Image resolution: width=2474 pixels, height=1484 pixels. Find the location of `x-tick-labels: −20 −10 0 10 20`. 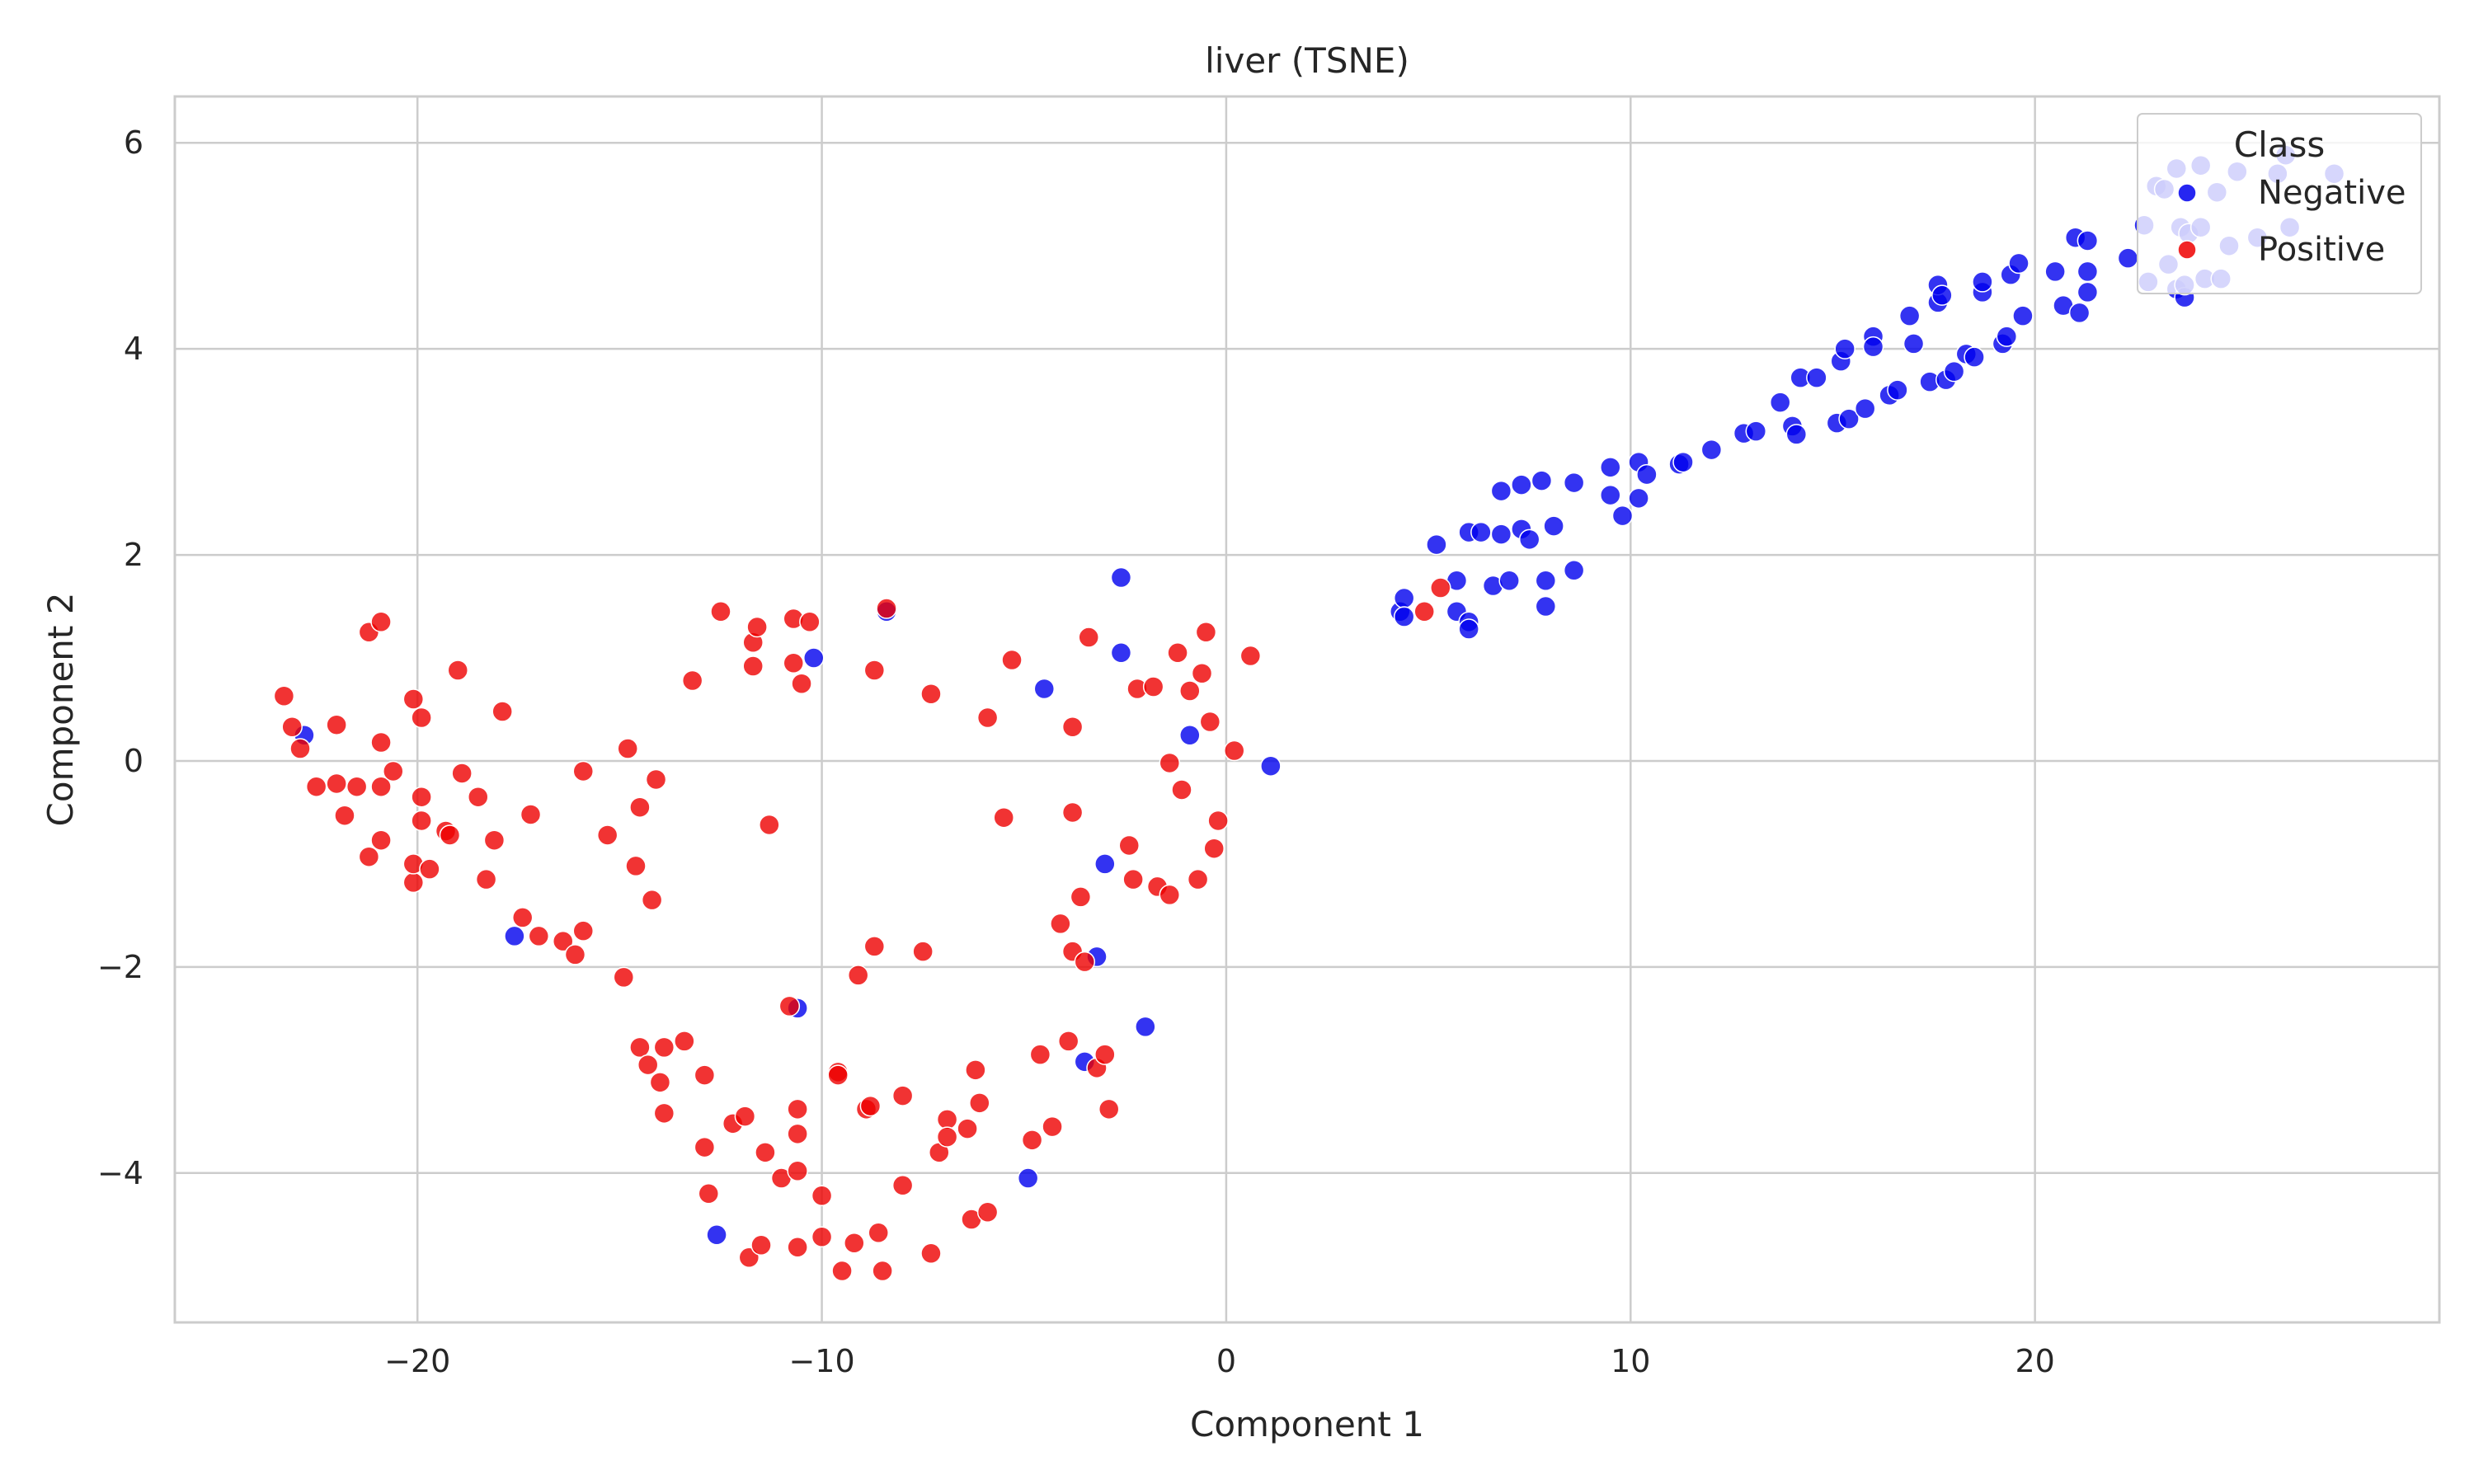

x-tick-labels: −20 −10 0 10 20 is located at coordinates (1219, 1361).